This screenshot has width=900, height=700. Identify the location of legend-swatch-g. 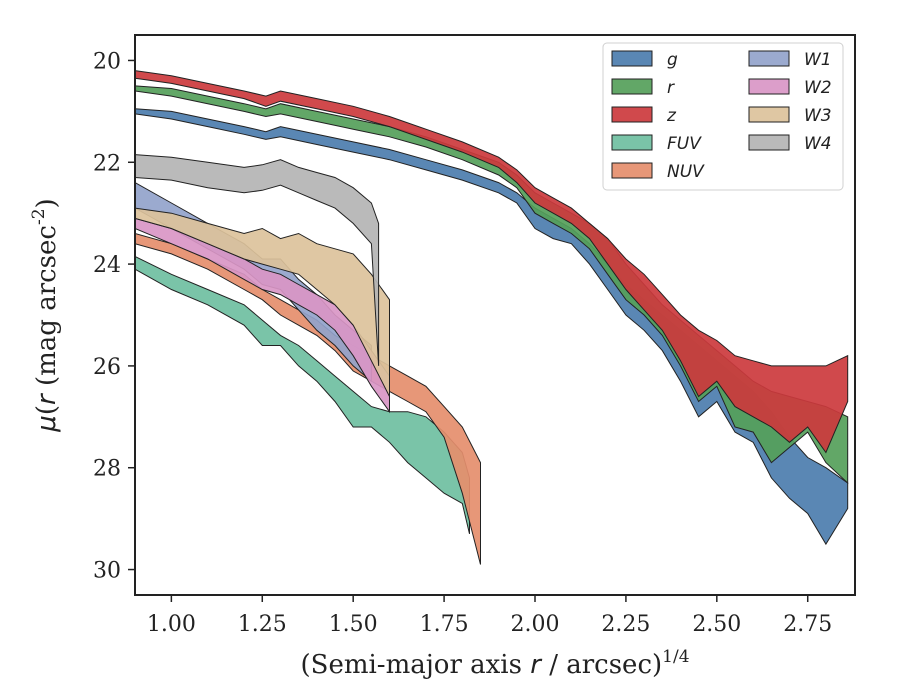
(632, 58).